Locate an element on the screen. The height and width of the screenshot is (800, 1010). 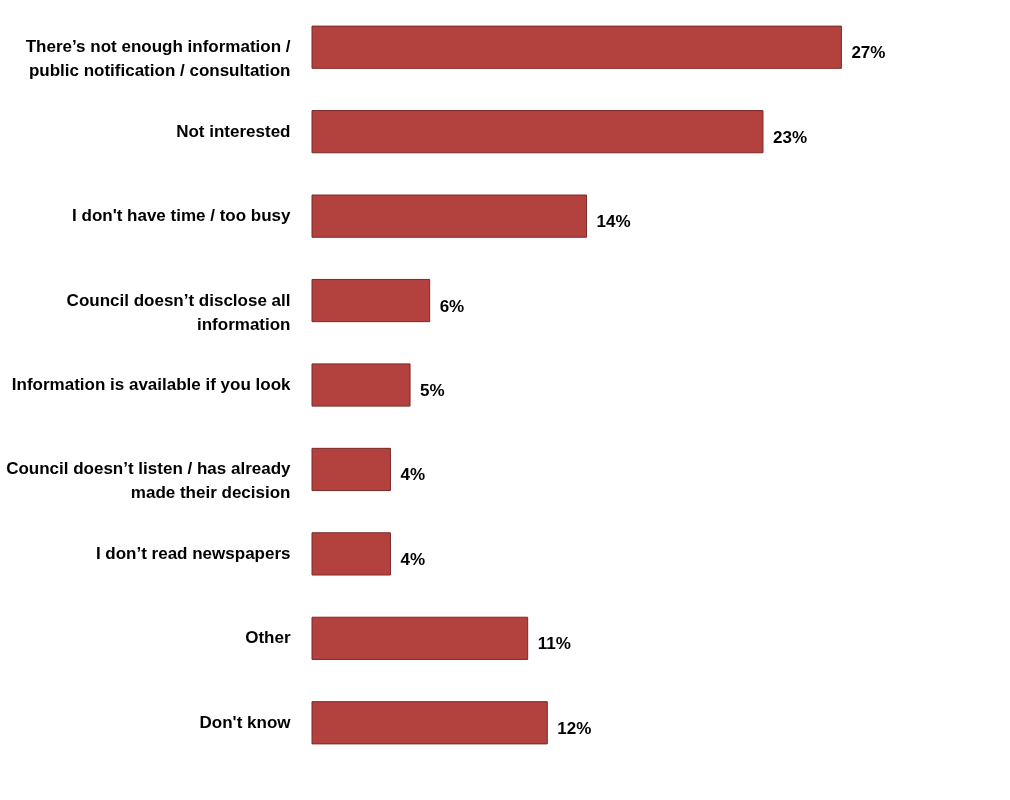
data-label: 5% is located at coordinates (432, 390).